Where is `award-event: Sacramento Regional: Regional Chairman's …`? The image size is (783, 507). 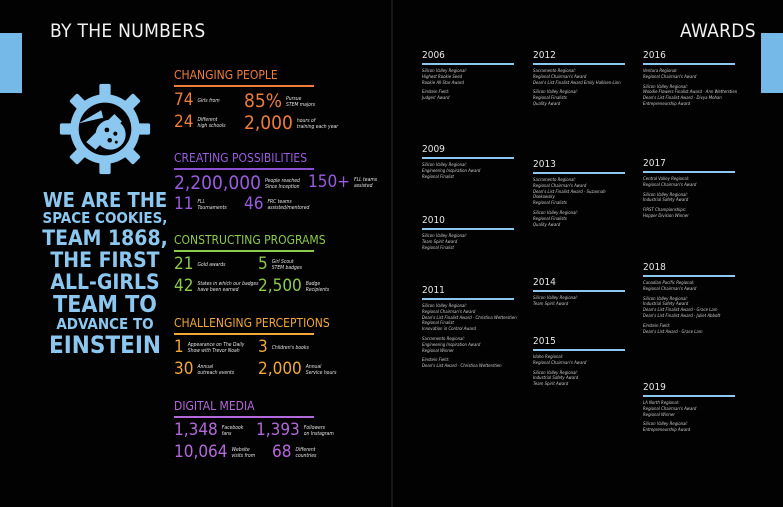
award-event: Sacramento Regional: Regional Chairman's … is located at coordinates (579, 77).